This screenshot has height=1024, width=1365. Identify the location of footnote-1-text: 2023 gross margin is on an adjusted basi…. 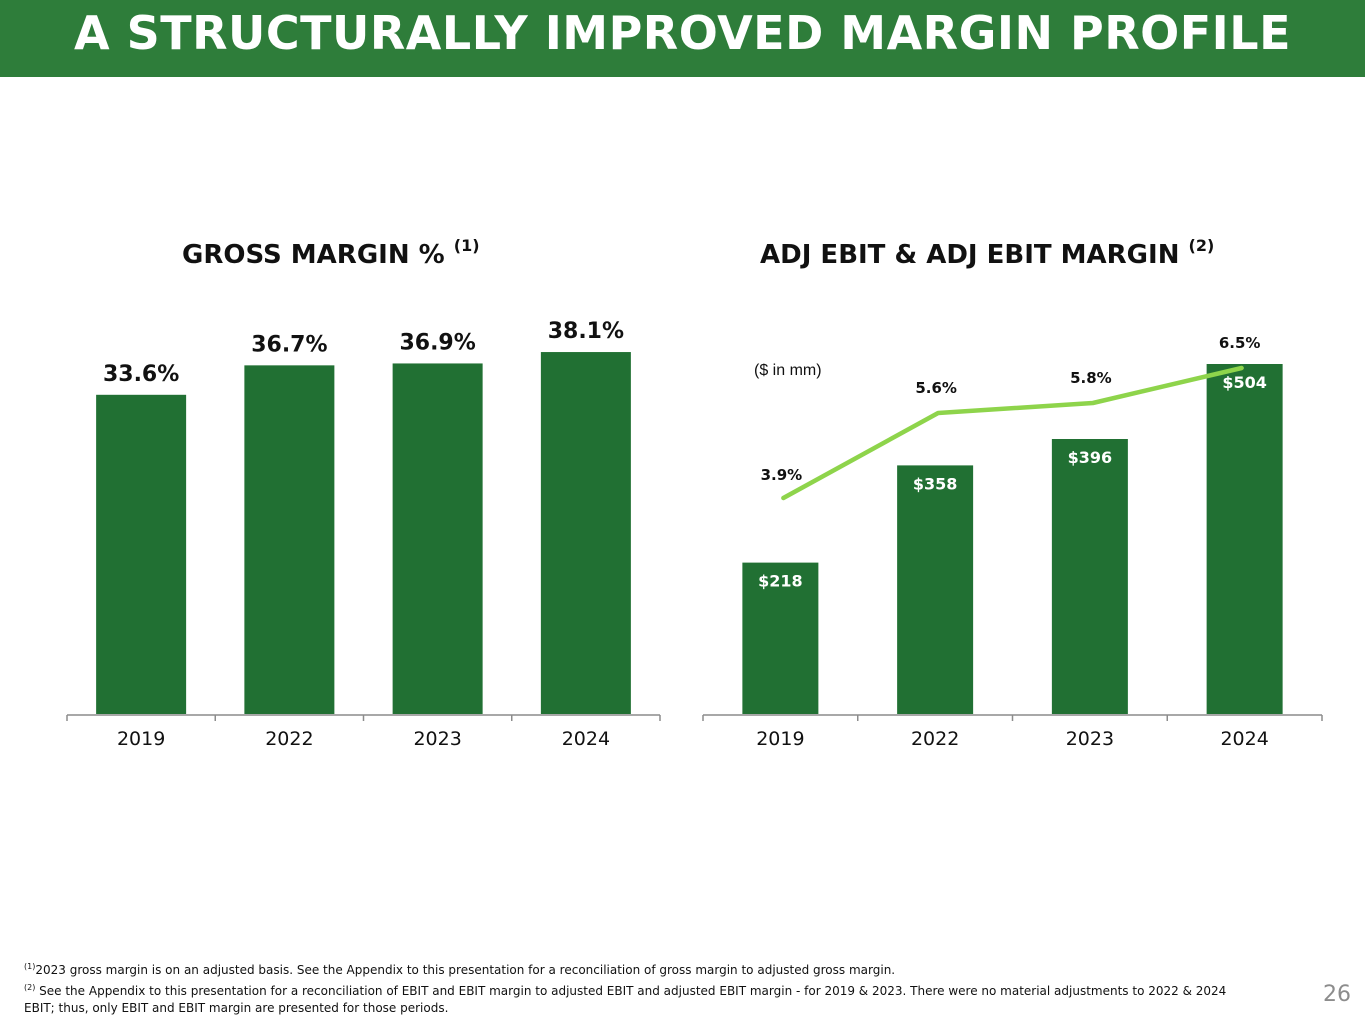
(465, 970).